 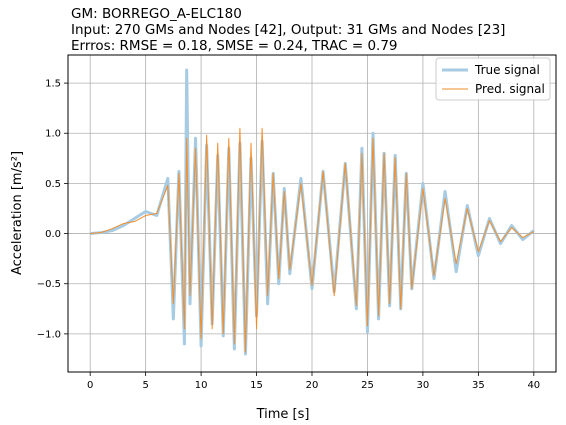 I want to click on legend-label-pred-signal: Pred. signal, so click(x=510, y=89).